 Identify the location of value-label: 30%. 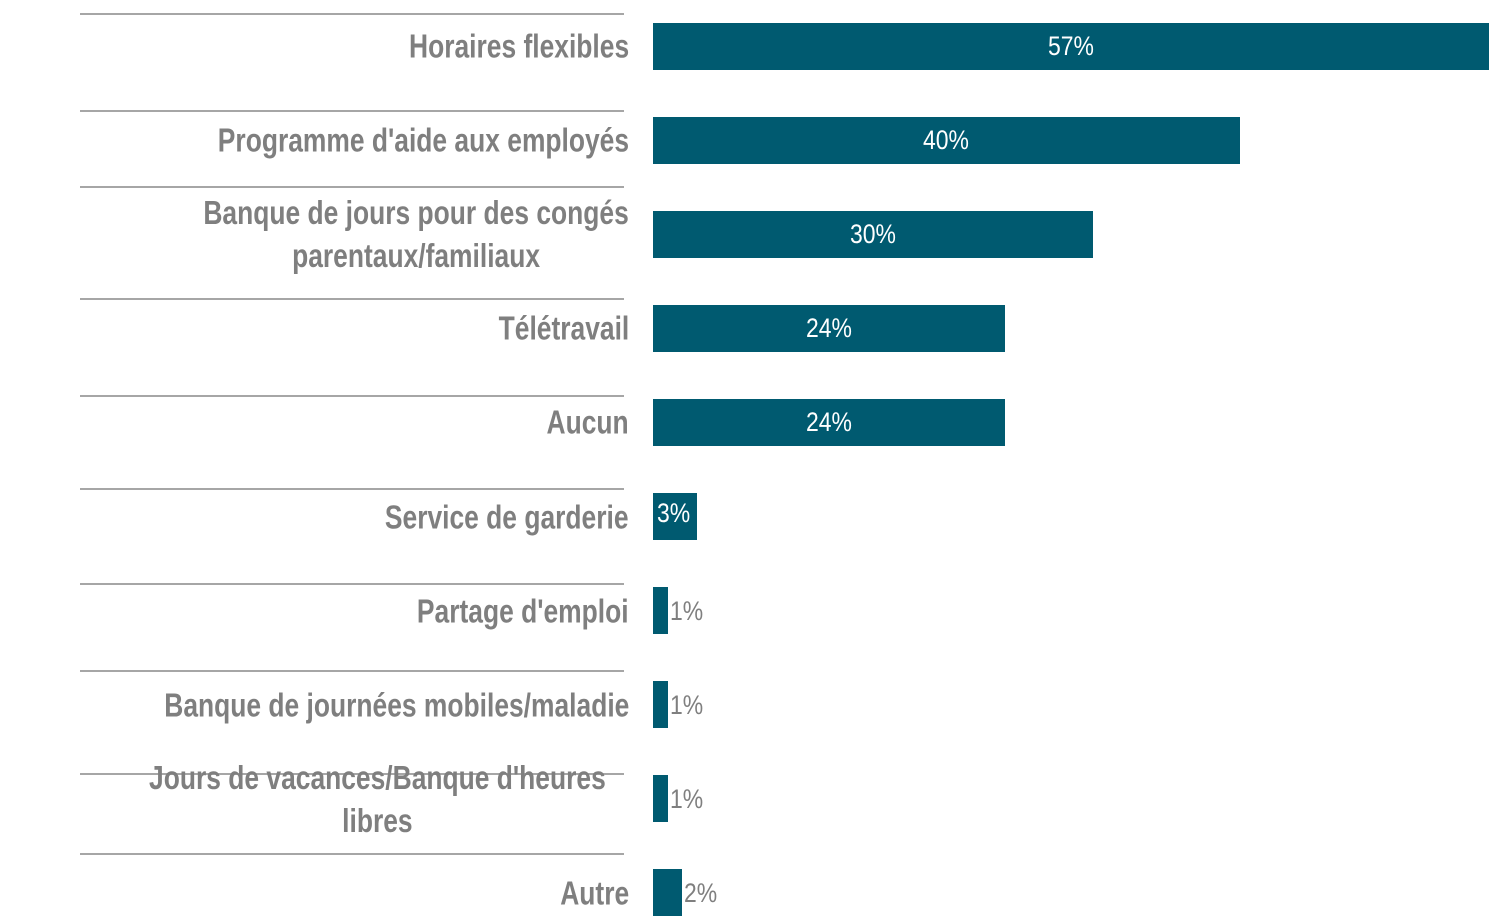
(873, 234).